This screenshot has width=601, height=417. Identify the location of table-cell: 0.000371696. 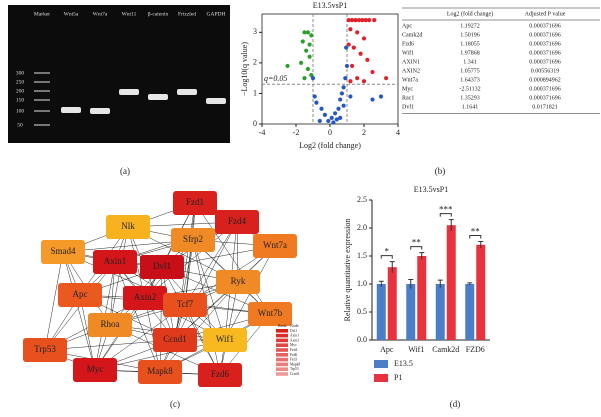
(545, 26).